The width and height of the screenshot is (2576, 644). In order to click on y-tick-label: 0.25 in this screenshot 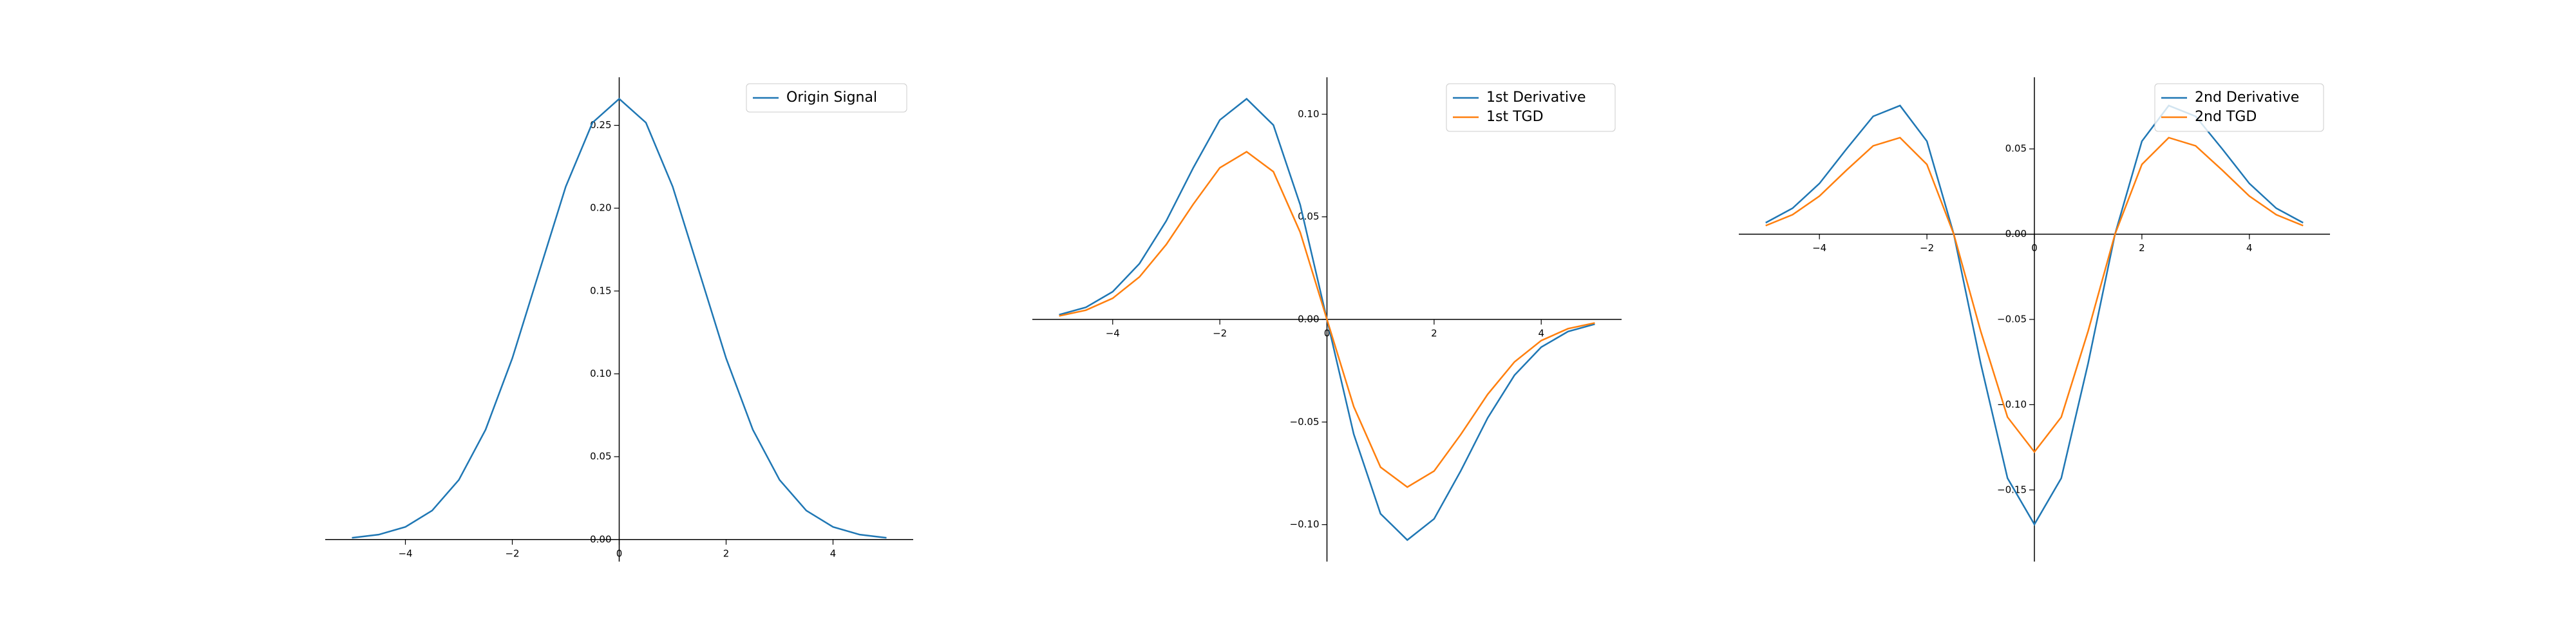, I will do `click(601, 125)`.